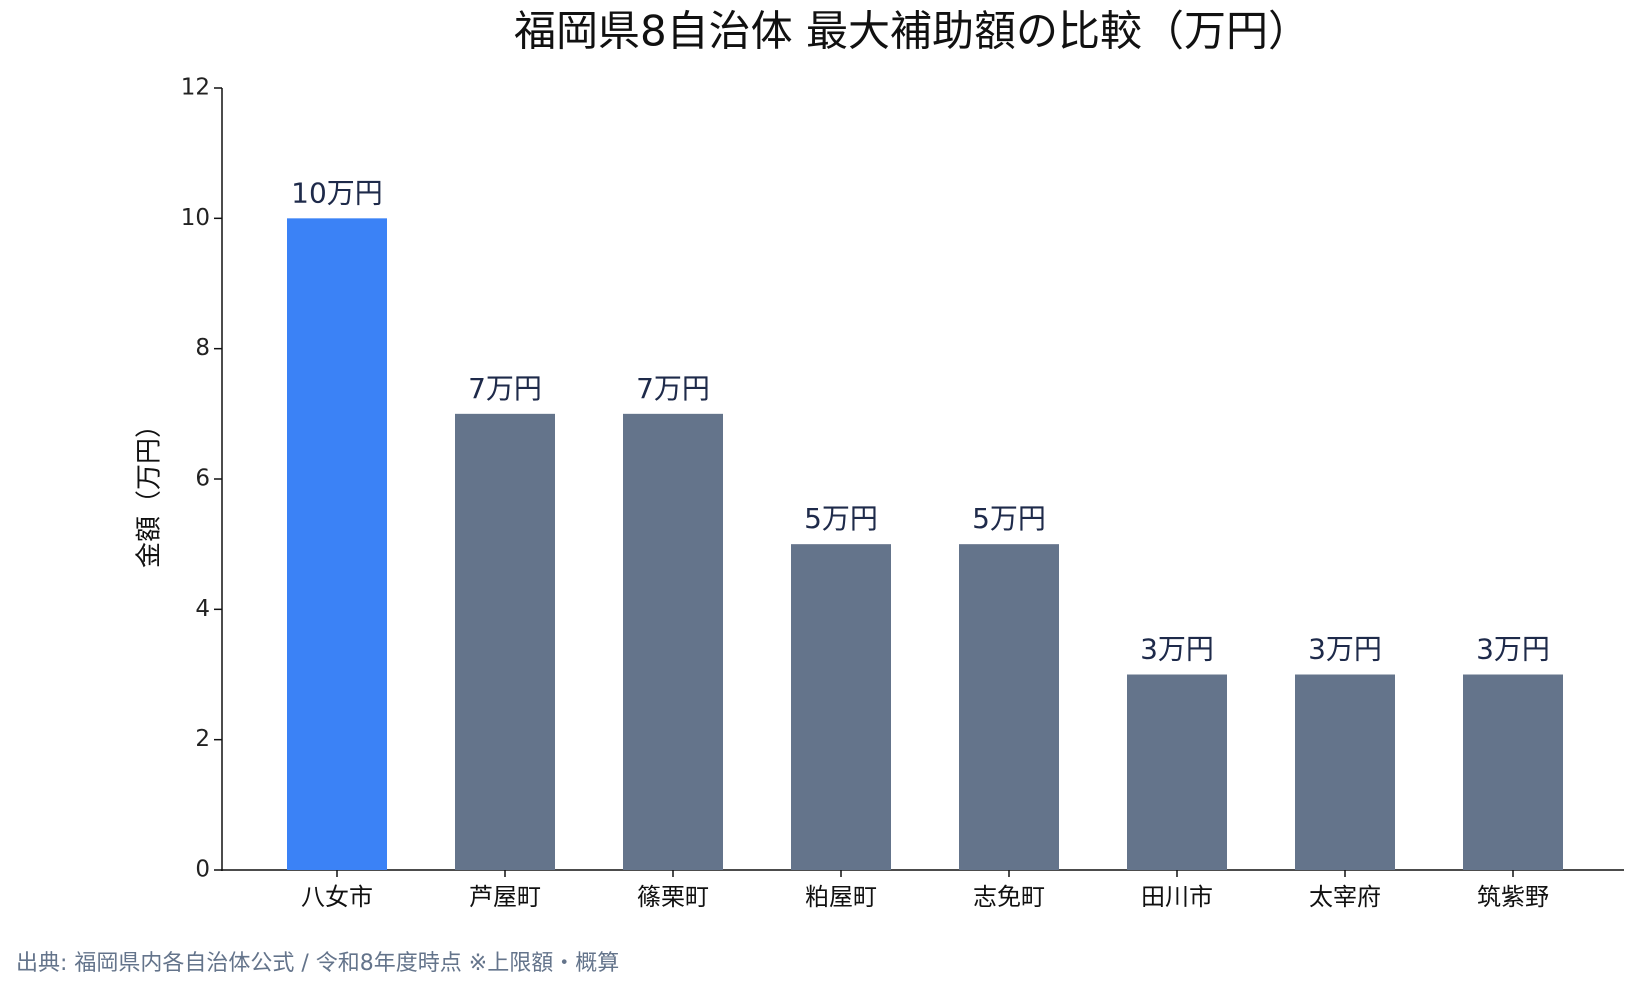 The image size is (1632, 988). I want to click on y-tick-label: 2, so click(202, 739).